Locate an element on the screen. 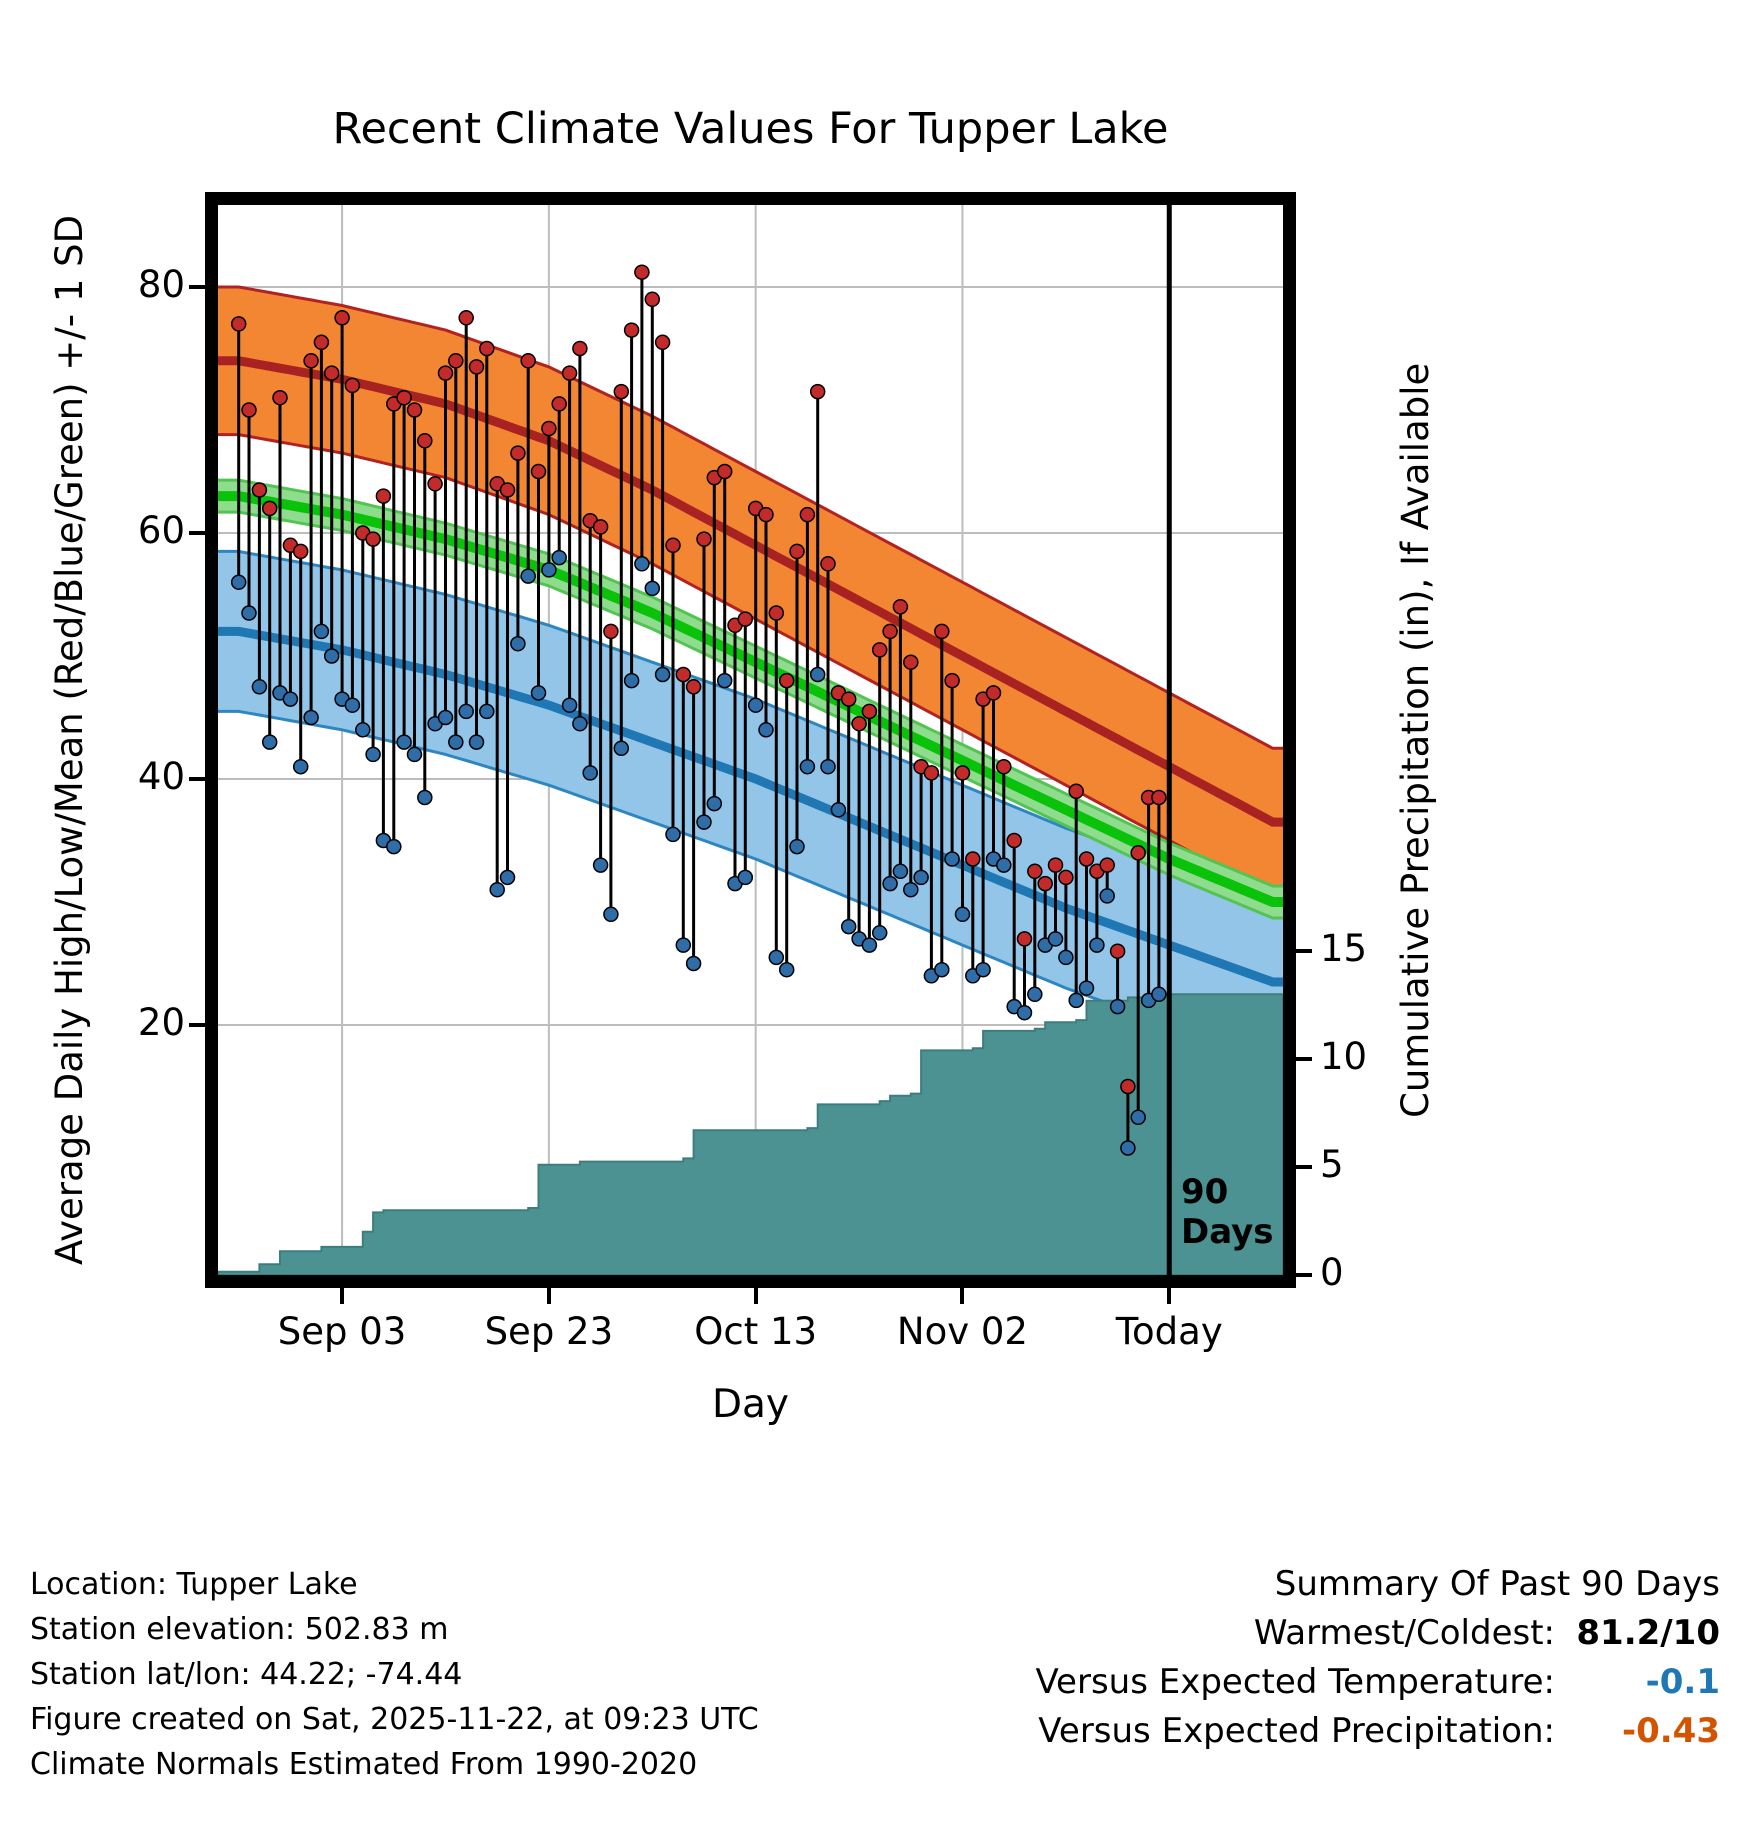  summary-row: Warmest/Coldest: 81.2/10 is located at coordinates (1377, 1633).